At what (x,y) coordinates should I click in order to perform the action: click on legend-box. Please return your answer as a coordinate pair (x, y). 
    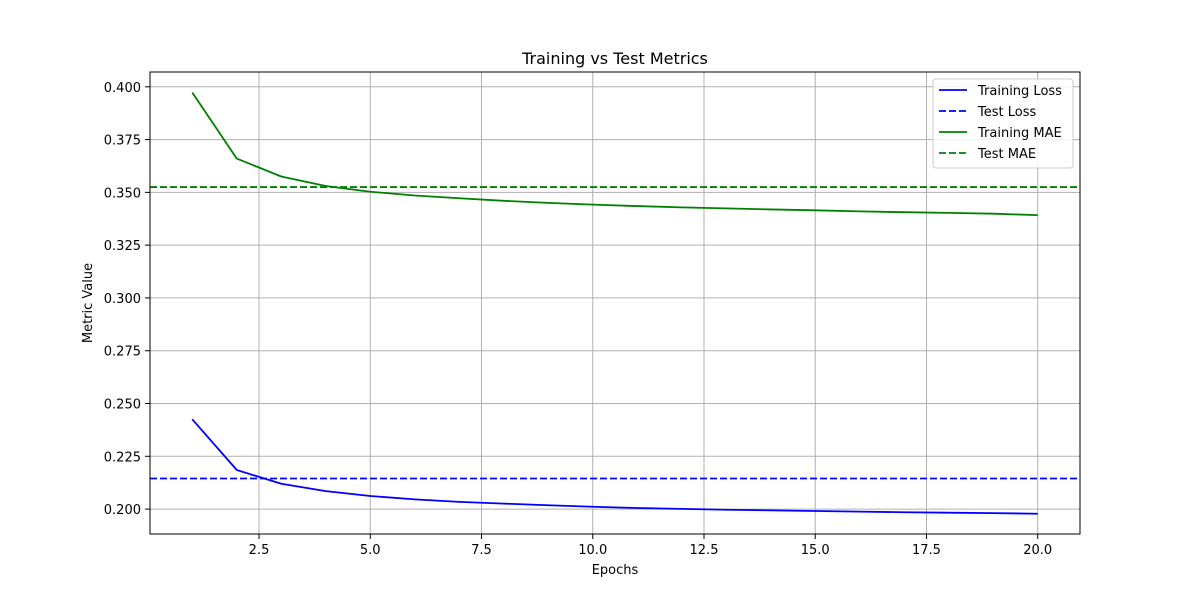
    Looking at the image, I should click on (1003, 123).